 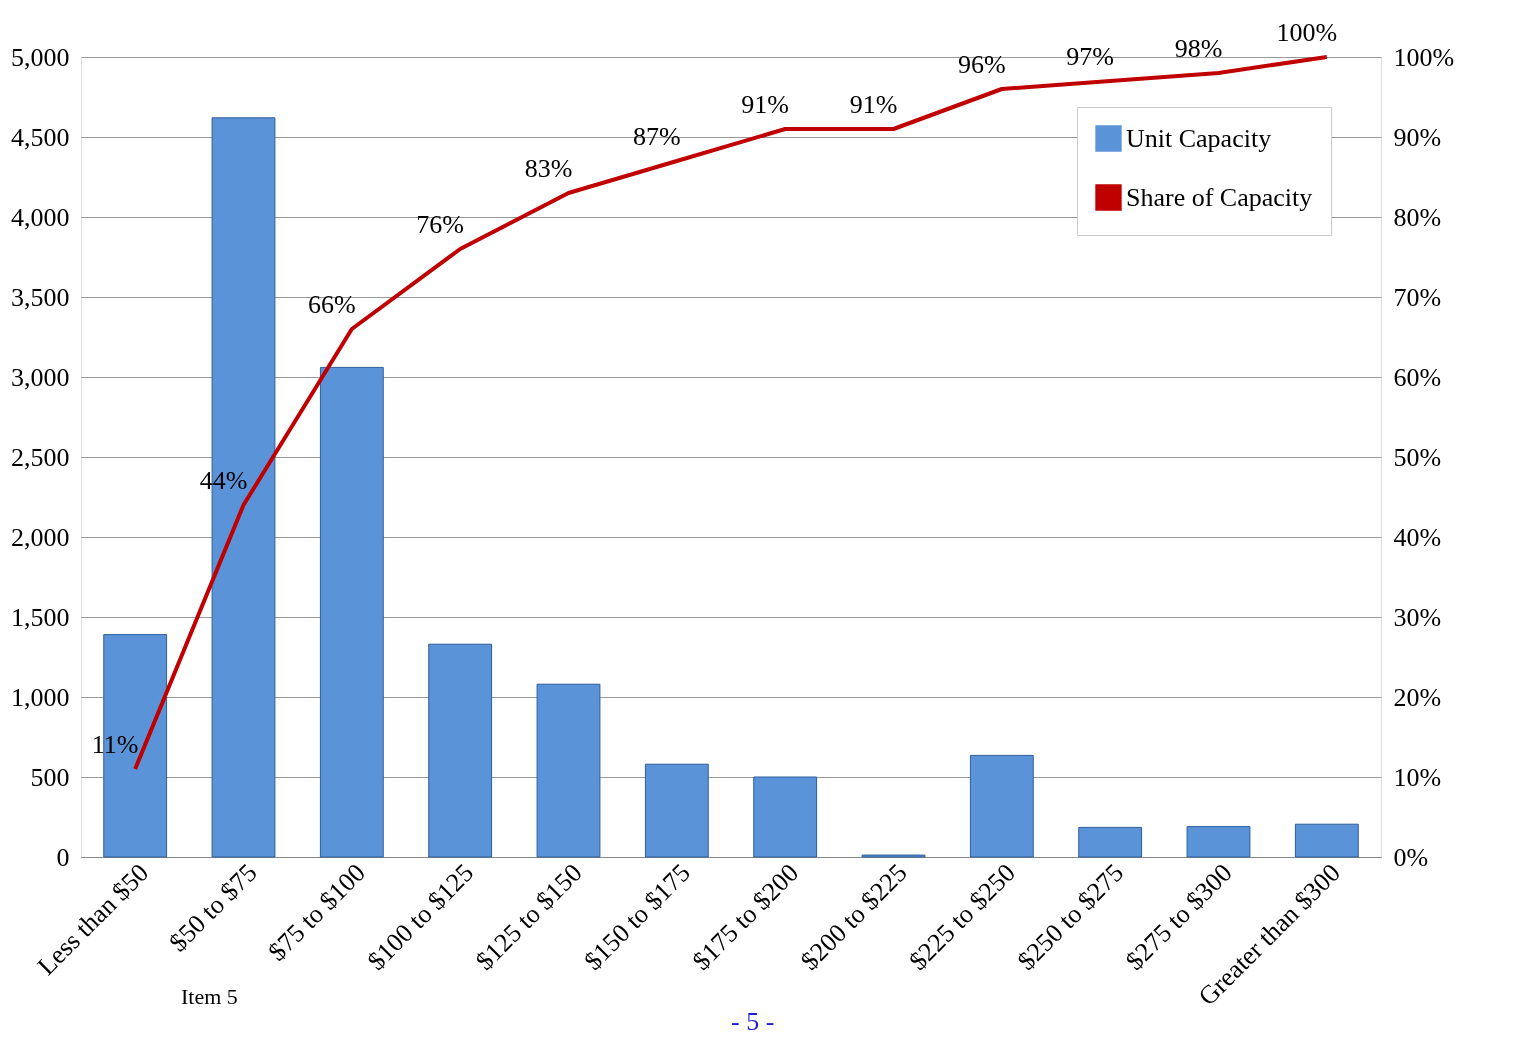 I want to click on y2-tick-label: 90%, so click(x=1417, y=137).